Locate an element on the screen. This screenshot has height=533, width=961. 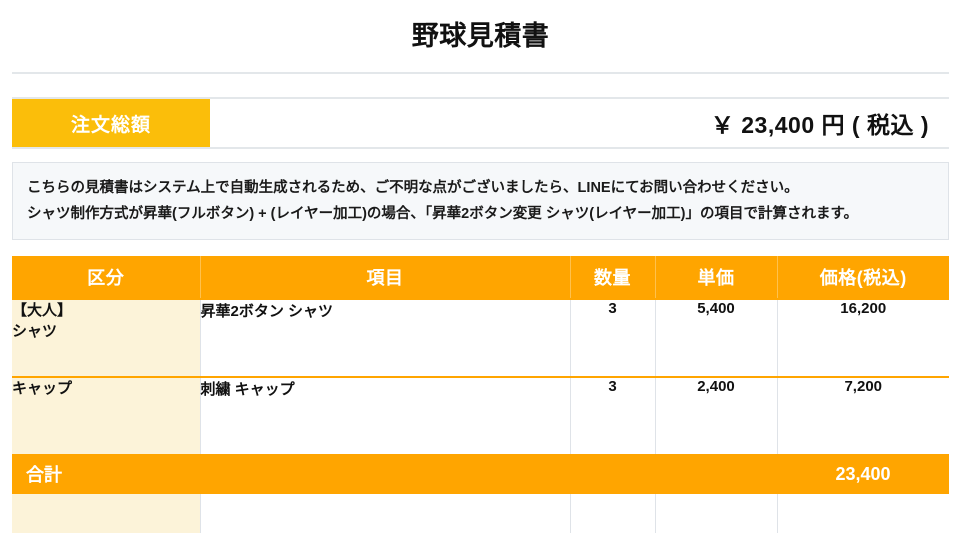
cell-kakaku is located at coordinates (863, 512).